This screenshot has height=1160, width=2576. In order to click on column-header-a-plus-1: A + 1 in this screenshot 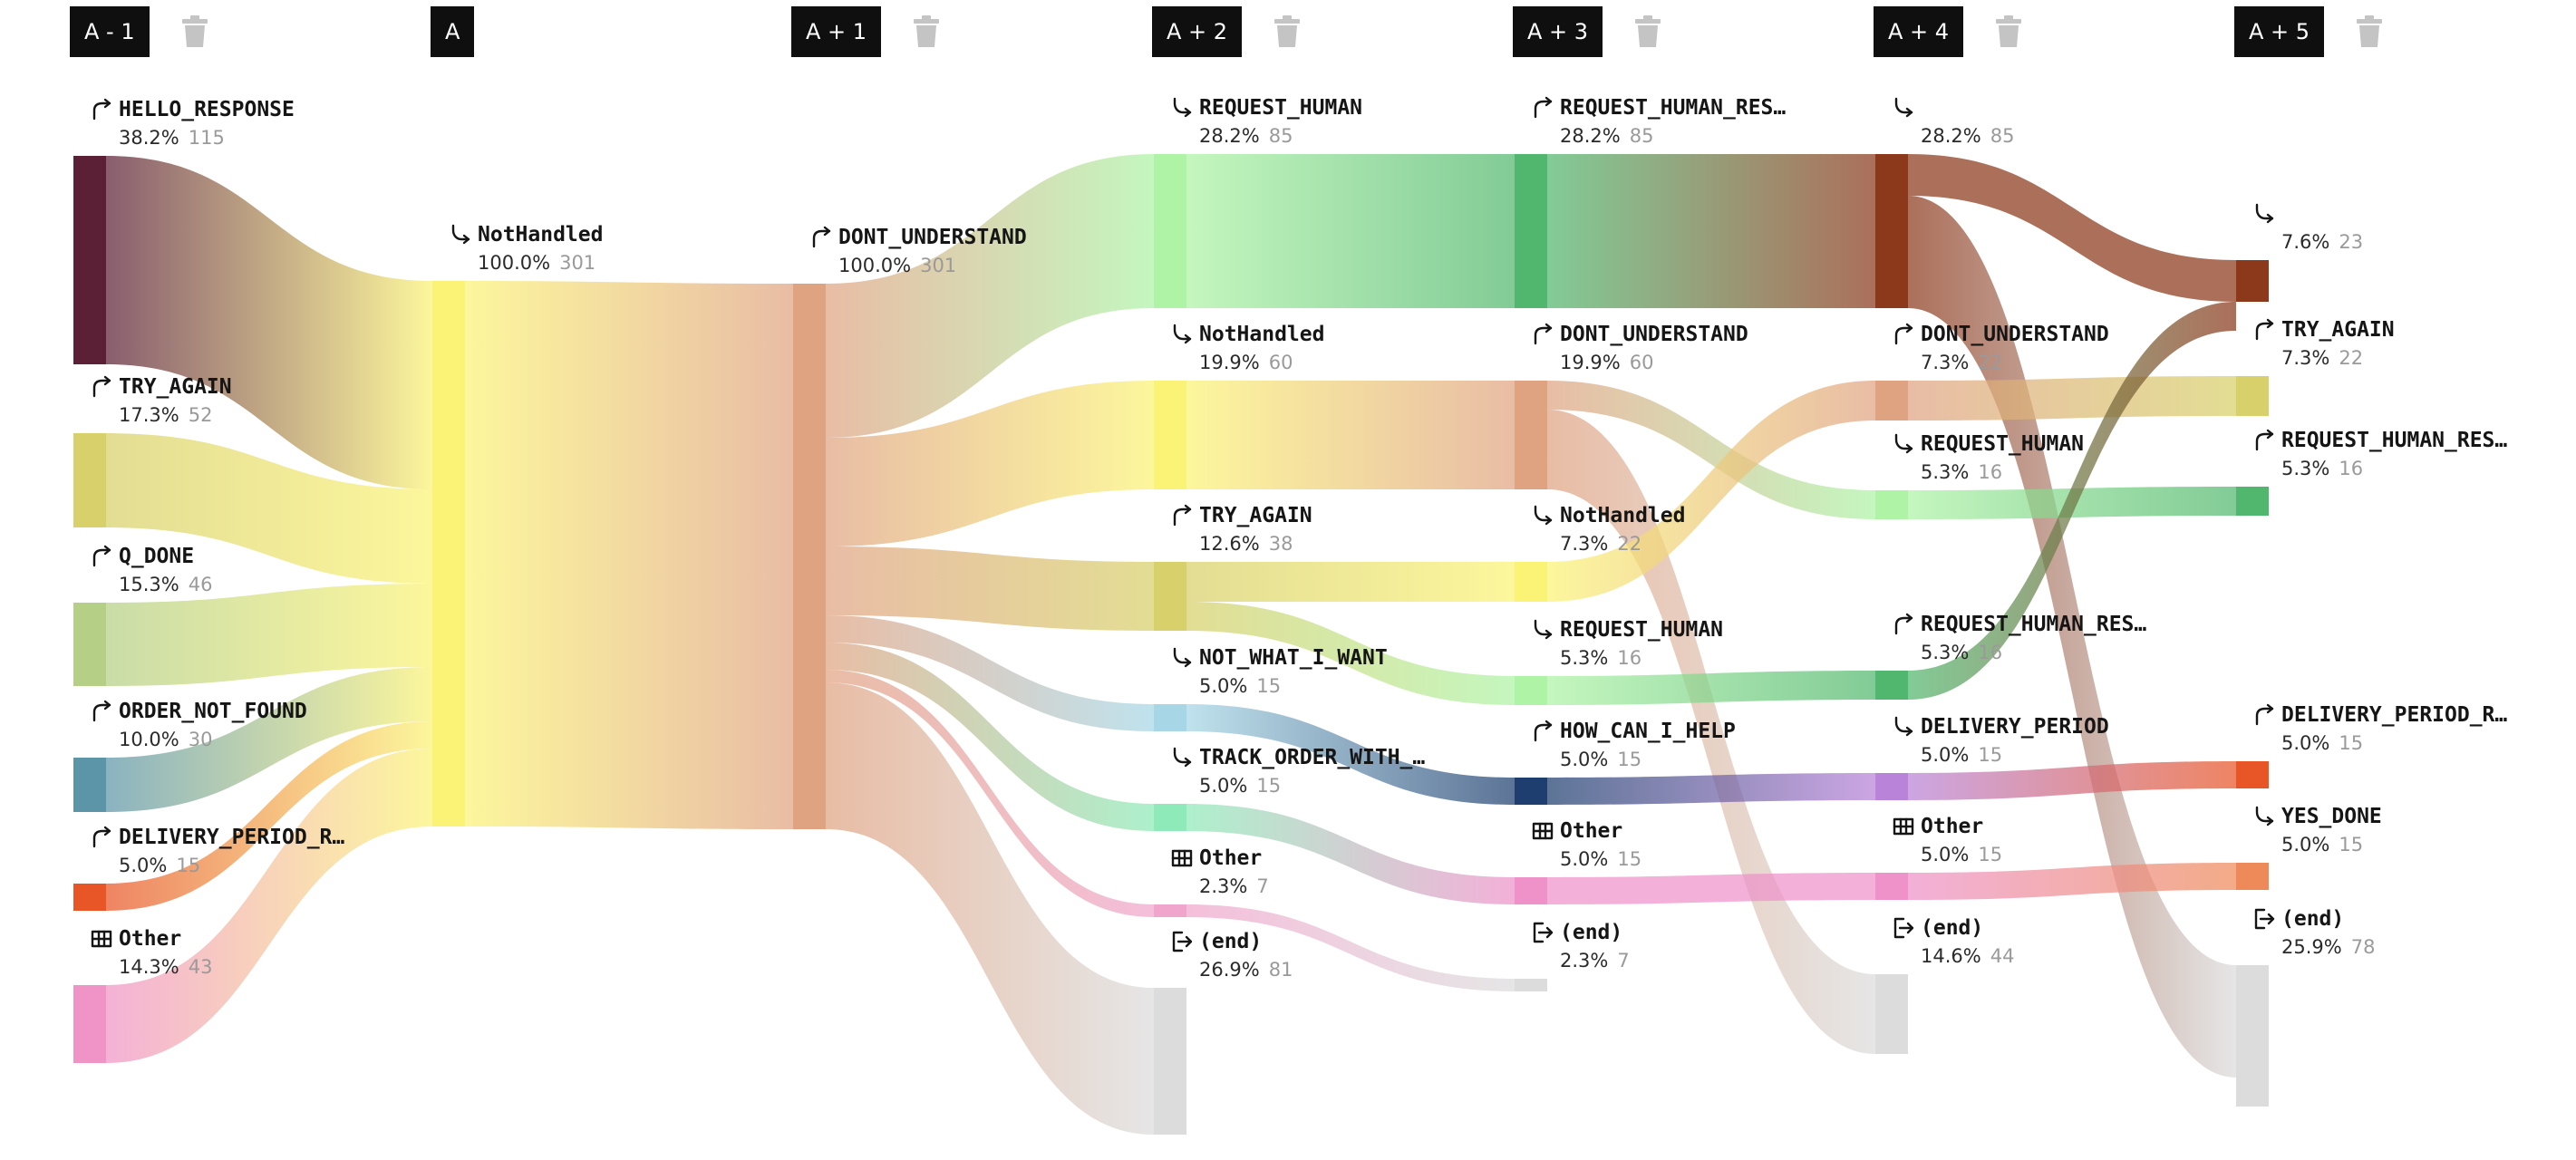, I will do `click(836, 31)`.